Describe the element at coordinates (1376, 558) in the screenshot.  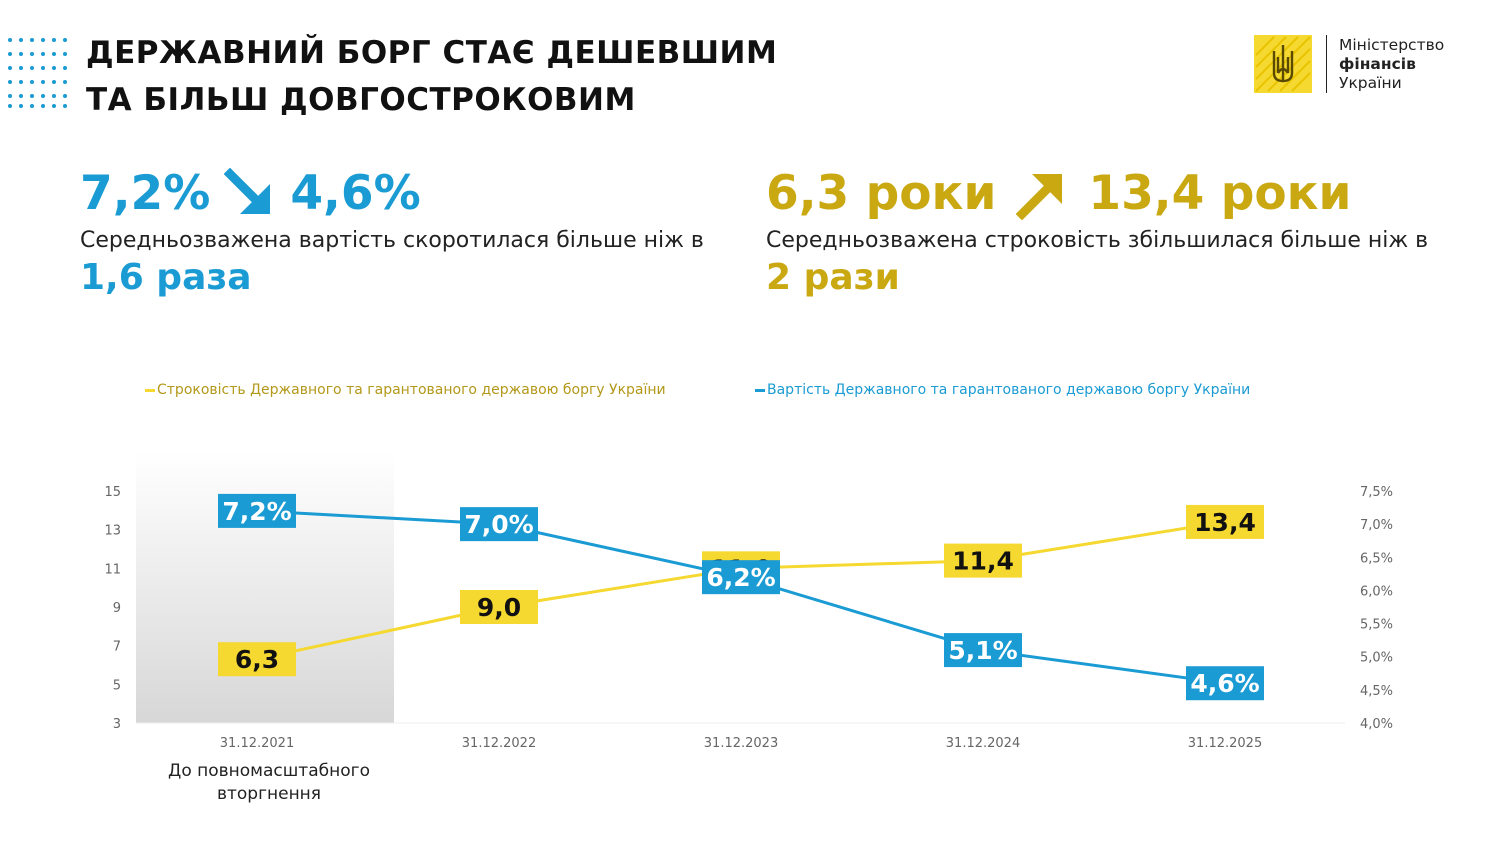
I see `y-right-tick-label: 6,5%` at that location.